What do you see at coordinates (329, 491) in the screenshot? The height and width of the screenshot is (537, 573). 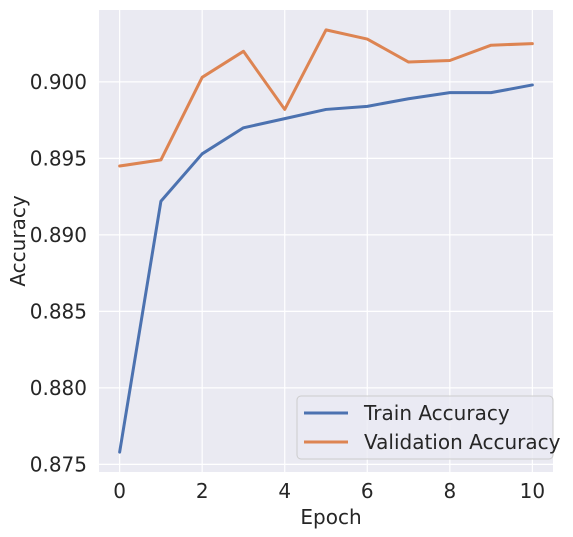 I see `x-tick-labels: 0 2 4 6 8 10` at bounding box center [329, 491].